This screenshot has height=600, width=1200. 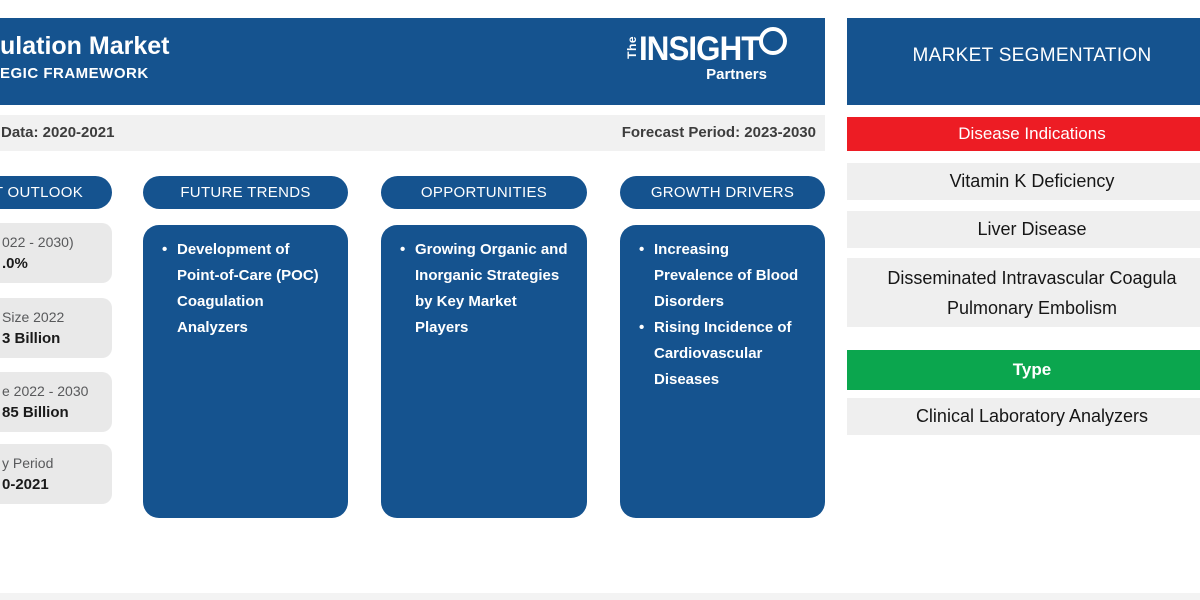 I want to click on segment-header-disease-indications: Disease Indications, so click(x=1023, y=134).